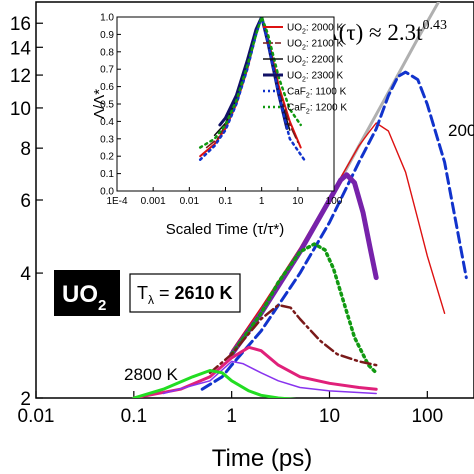 The height and width of the screenshot is (474, 474). Describe the element at coordinates (107, 122) in the screenshot. I see `inset-y-tick-label-4: 0.4` at that location.